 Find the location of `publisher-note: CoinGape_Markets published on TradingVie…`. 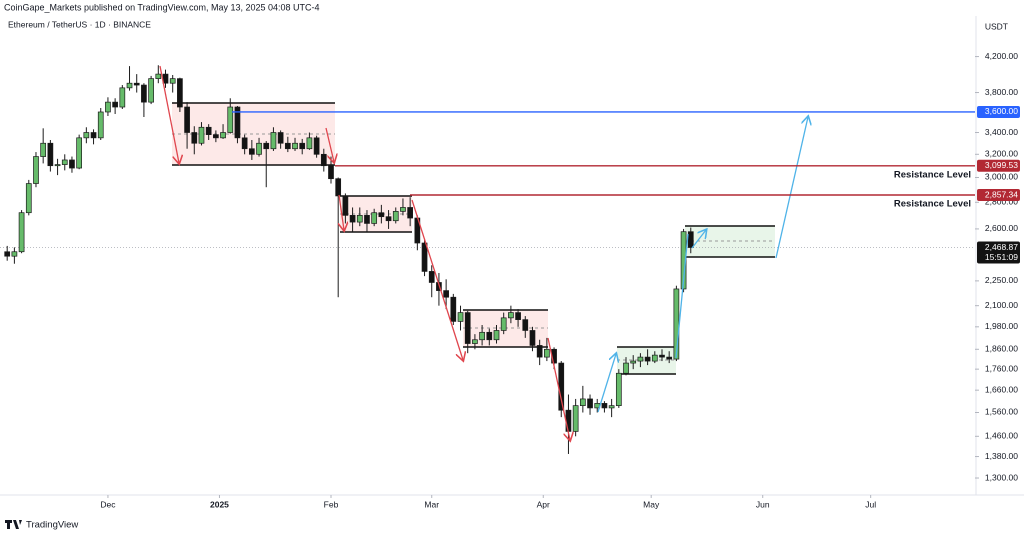

publisher-note: CoinGape_Markets published on TradingVie… is located at coordinates (162, 7).